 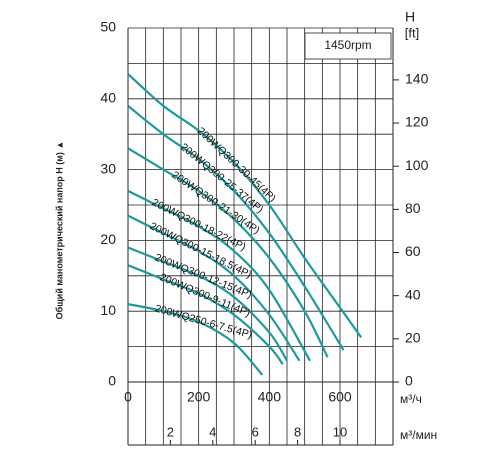 What do you see at coordinates (108, 98) in the screenshot?
I see `y-tick-label: 40` at bounding box center [108, 98].